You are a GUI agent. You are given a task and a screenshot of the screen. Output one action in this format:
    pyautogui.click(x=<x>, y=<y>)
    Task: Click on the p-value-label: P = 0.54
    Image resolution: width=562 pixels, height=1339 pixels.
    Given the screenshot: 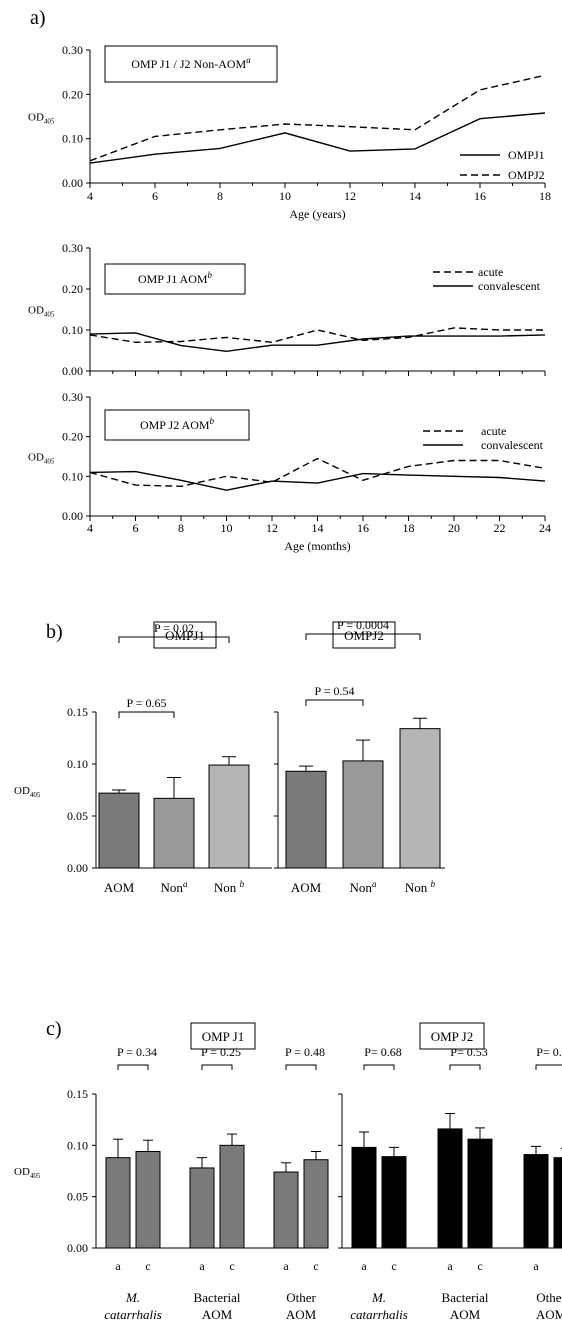 What is the action you would take?
    pyautogui.click(x=335, y=691)
    